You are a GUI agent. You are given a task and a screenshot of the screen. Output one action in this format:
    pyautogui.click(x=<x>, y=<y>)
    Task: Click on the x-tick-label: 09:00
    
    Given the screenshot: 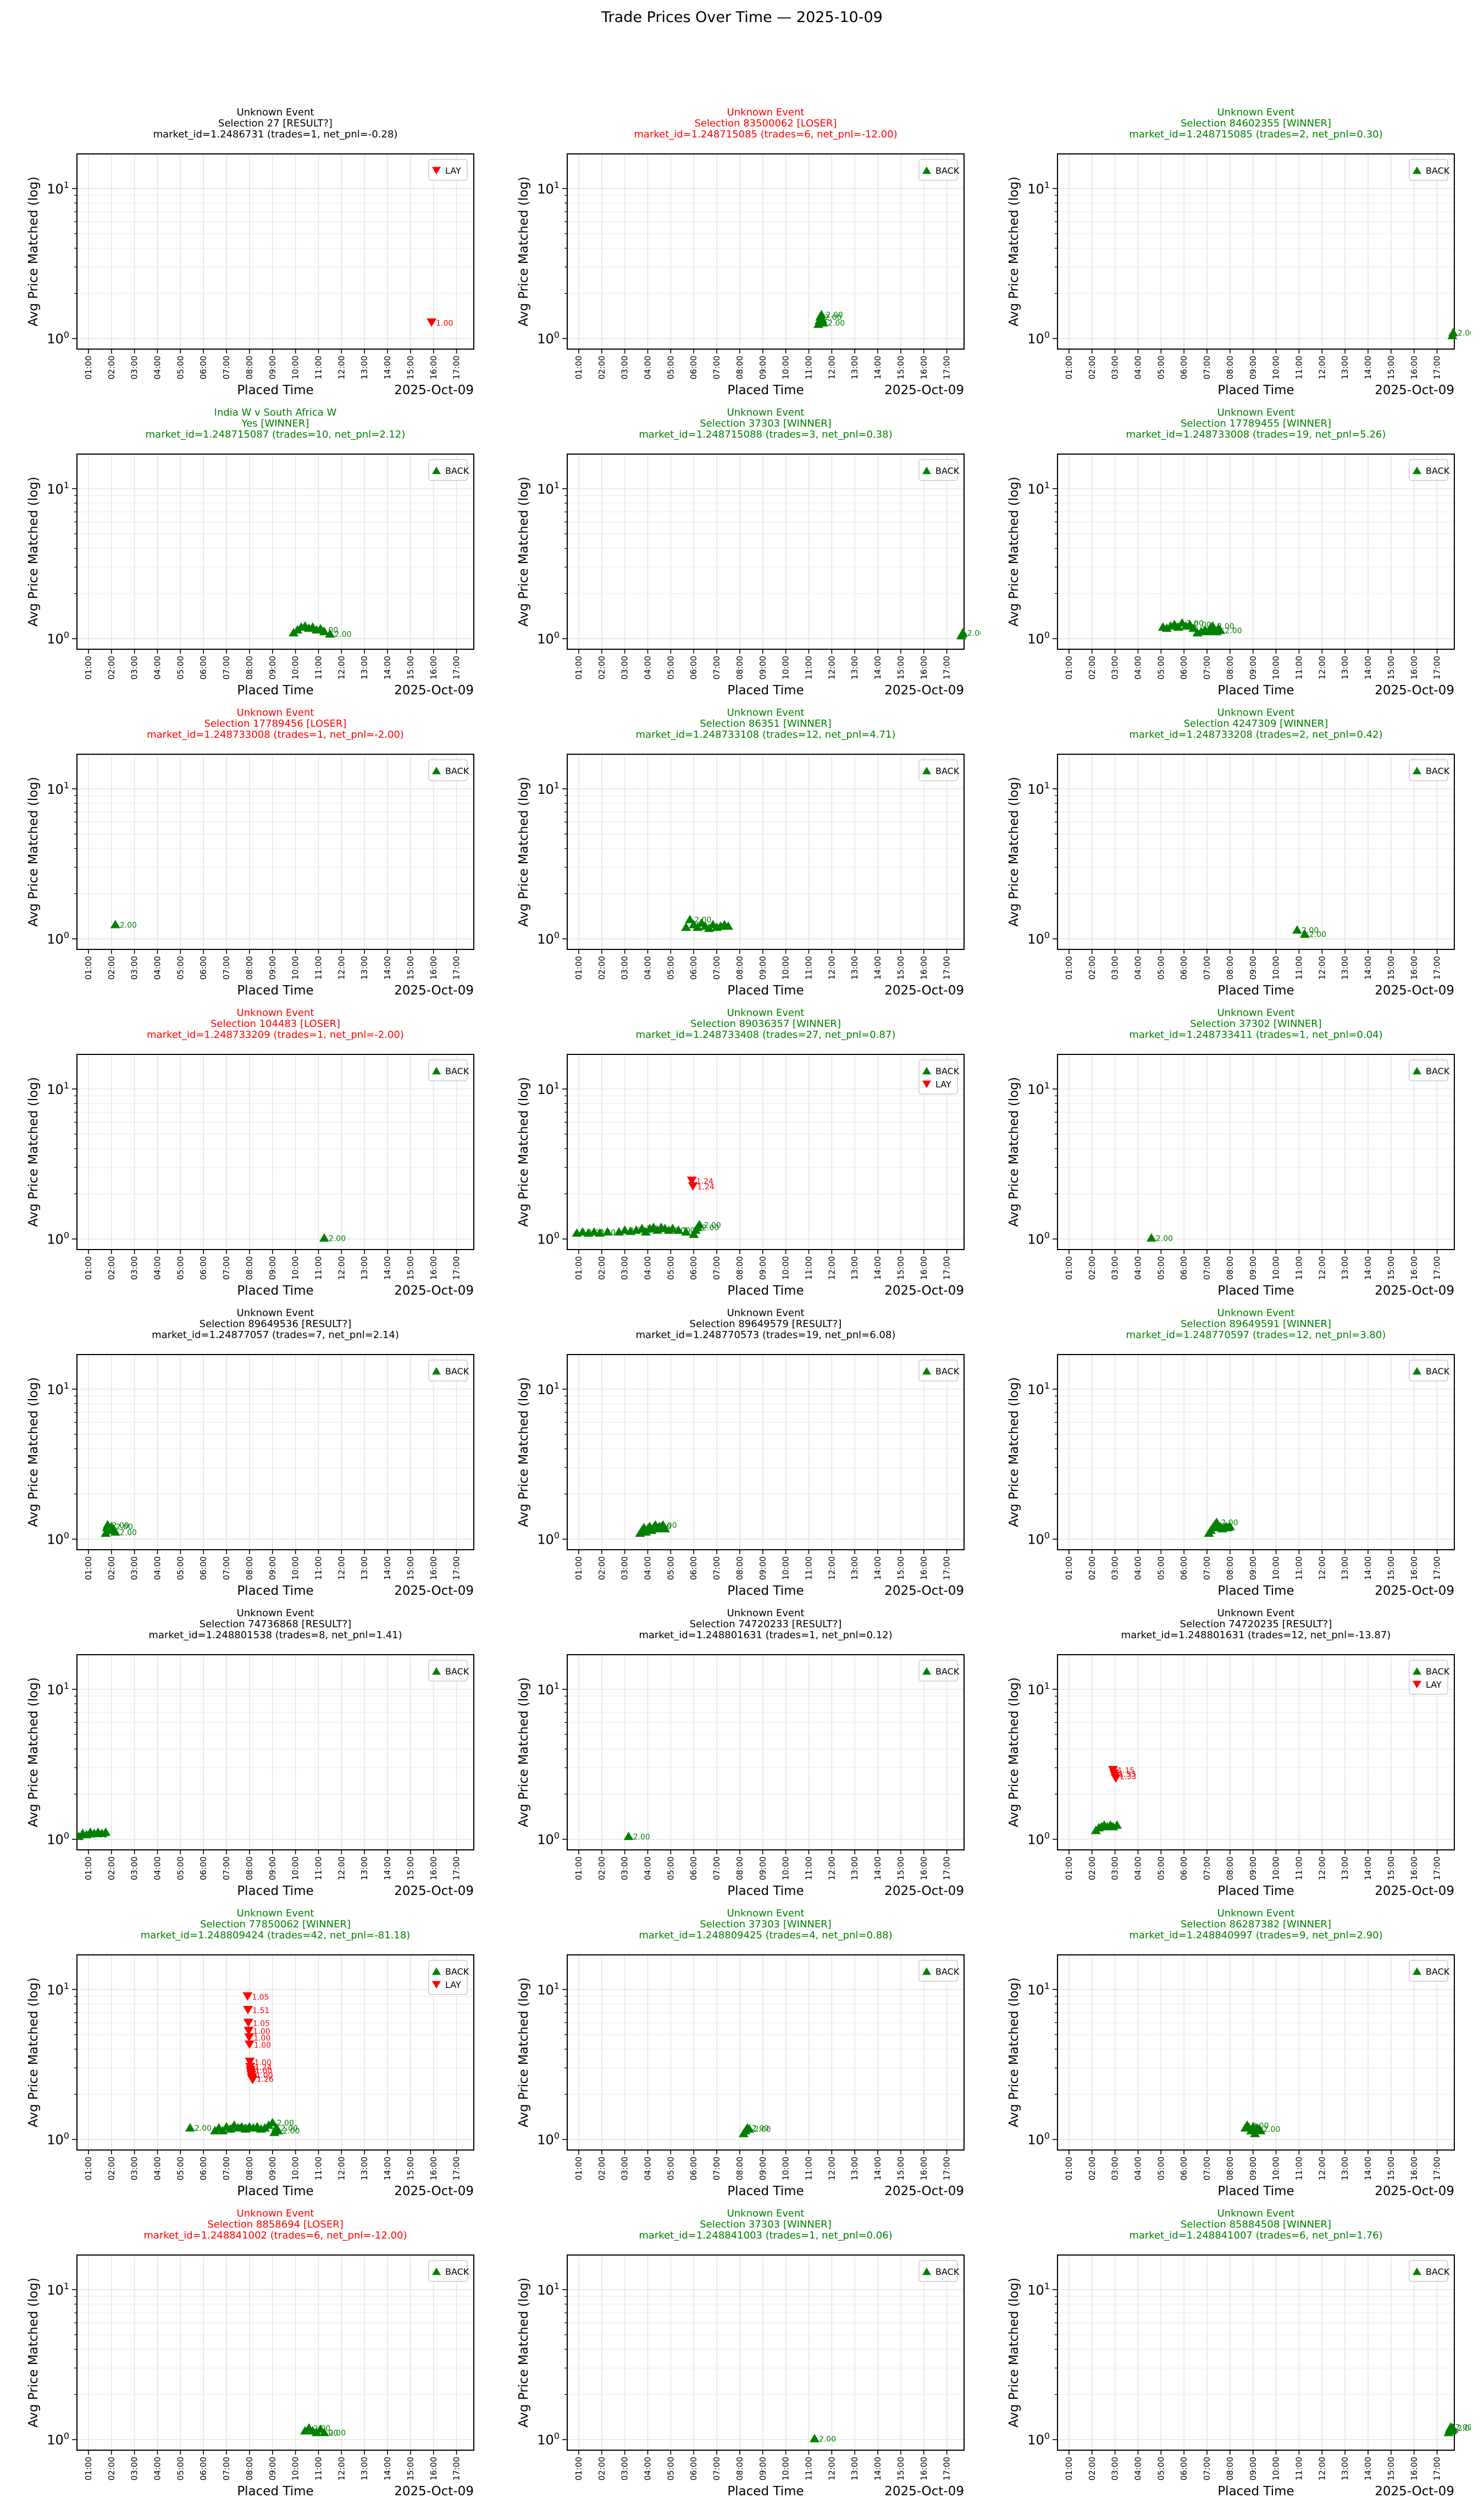 What is the action you would take?
    pyautogui.click(x=1253, y=1268)
    